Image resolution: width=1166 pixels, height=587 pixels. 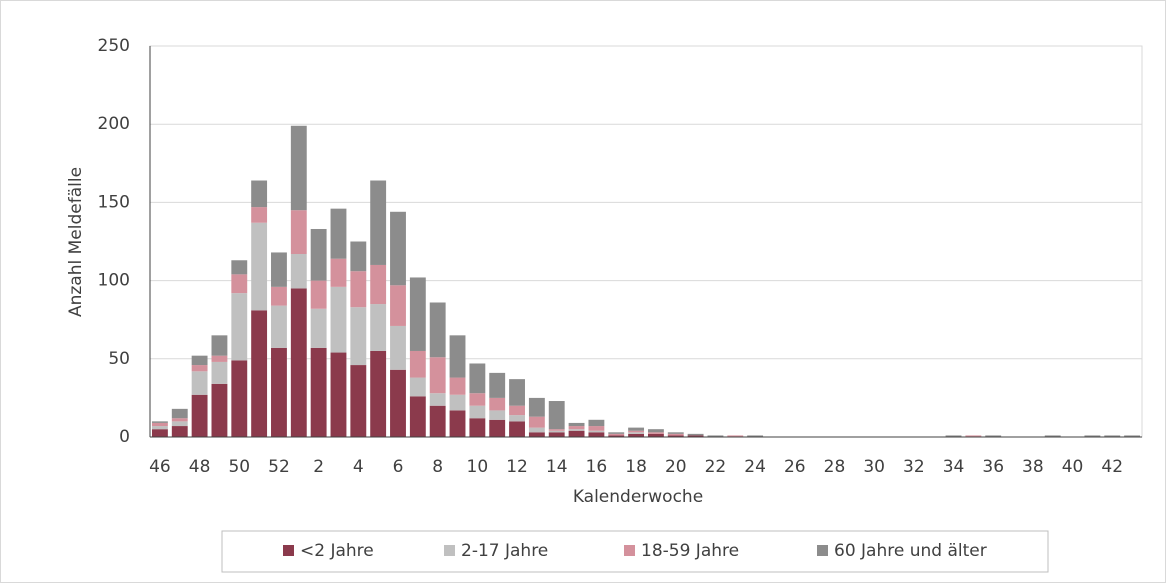 I want to click on legend-label: 18-59 Jahre, so click(x=690, y=551).